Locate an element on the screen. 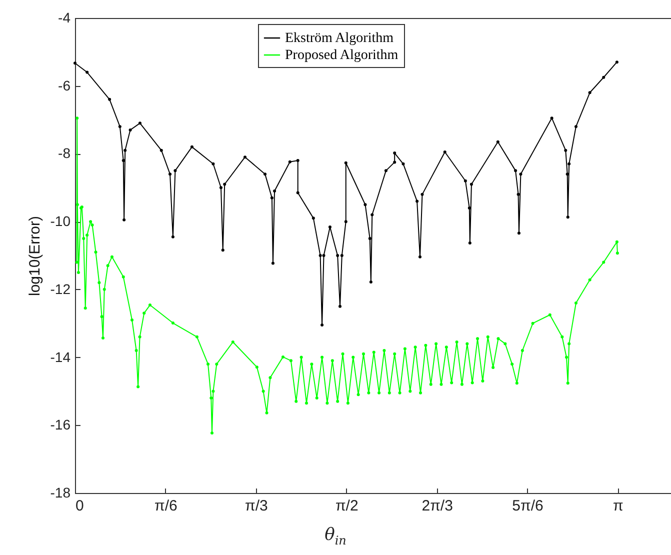  y-tick-label: -14 is located at coordinates (60, 356).